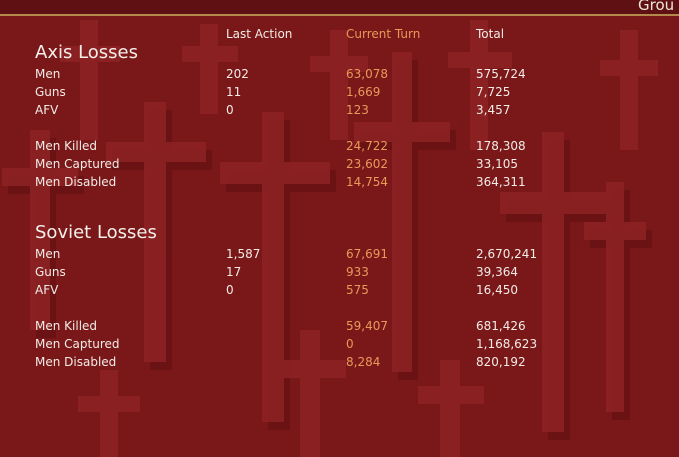 Image resolution: width=679 pixels, height=457 pixels. I want to click on total-value: 16,450, so click(497, 290).